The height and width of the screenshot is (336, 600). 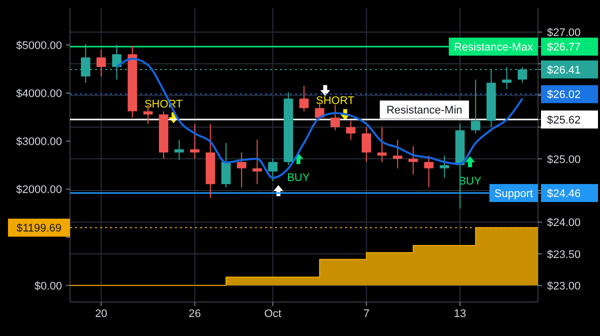 I want to click on y-tick-label: $23.00, so click(x=564, y=286).